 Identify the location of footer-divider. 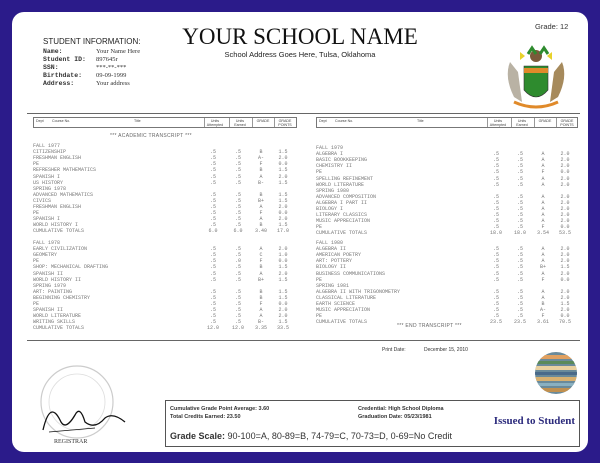
(303, 340).